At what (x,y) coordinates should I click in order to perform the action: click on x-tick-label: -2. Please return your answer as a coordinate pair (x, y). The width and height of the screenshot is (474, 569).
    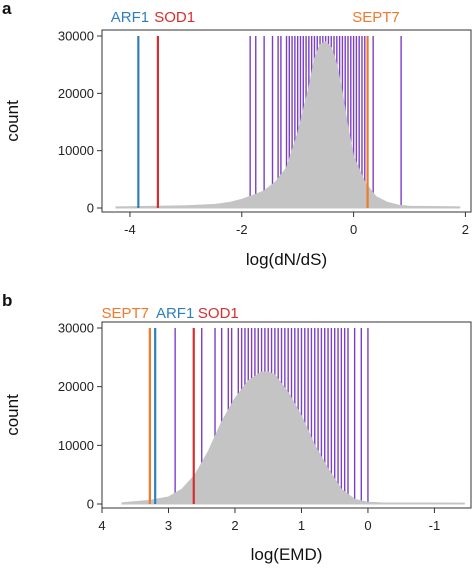
    Looking at the image, I should click on (242, 229).